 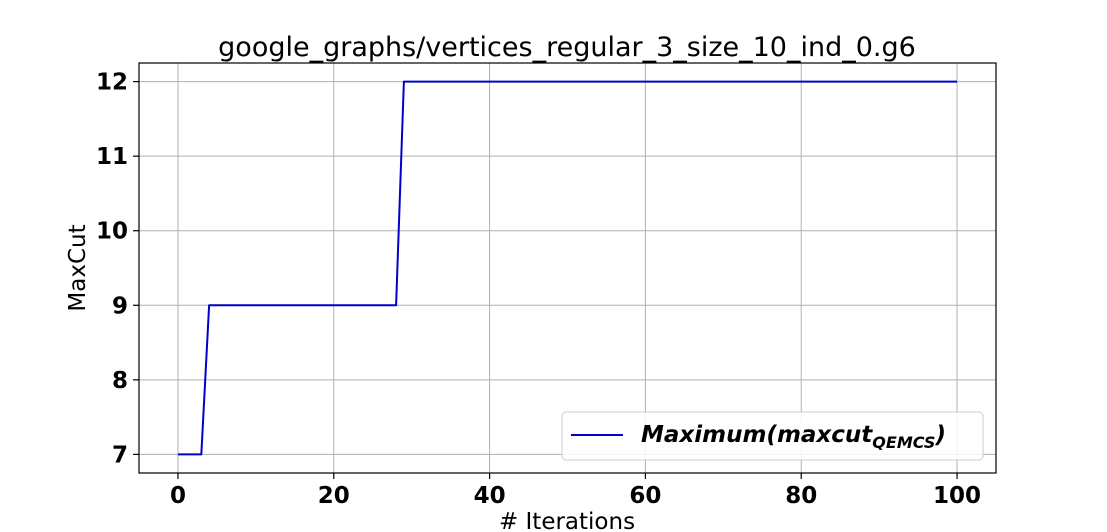 What do you see at coordinates (178, 496) in the screenshot?
I see `x-tick-label: 0` at bounding box center [178, 496].